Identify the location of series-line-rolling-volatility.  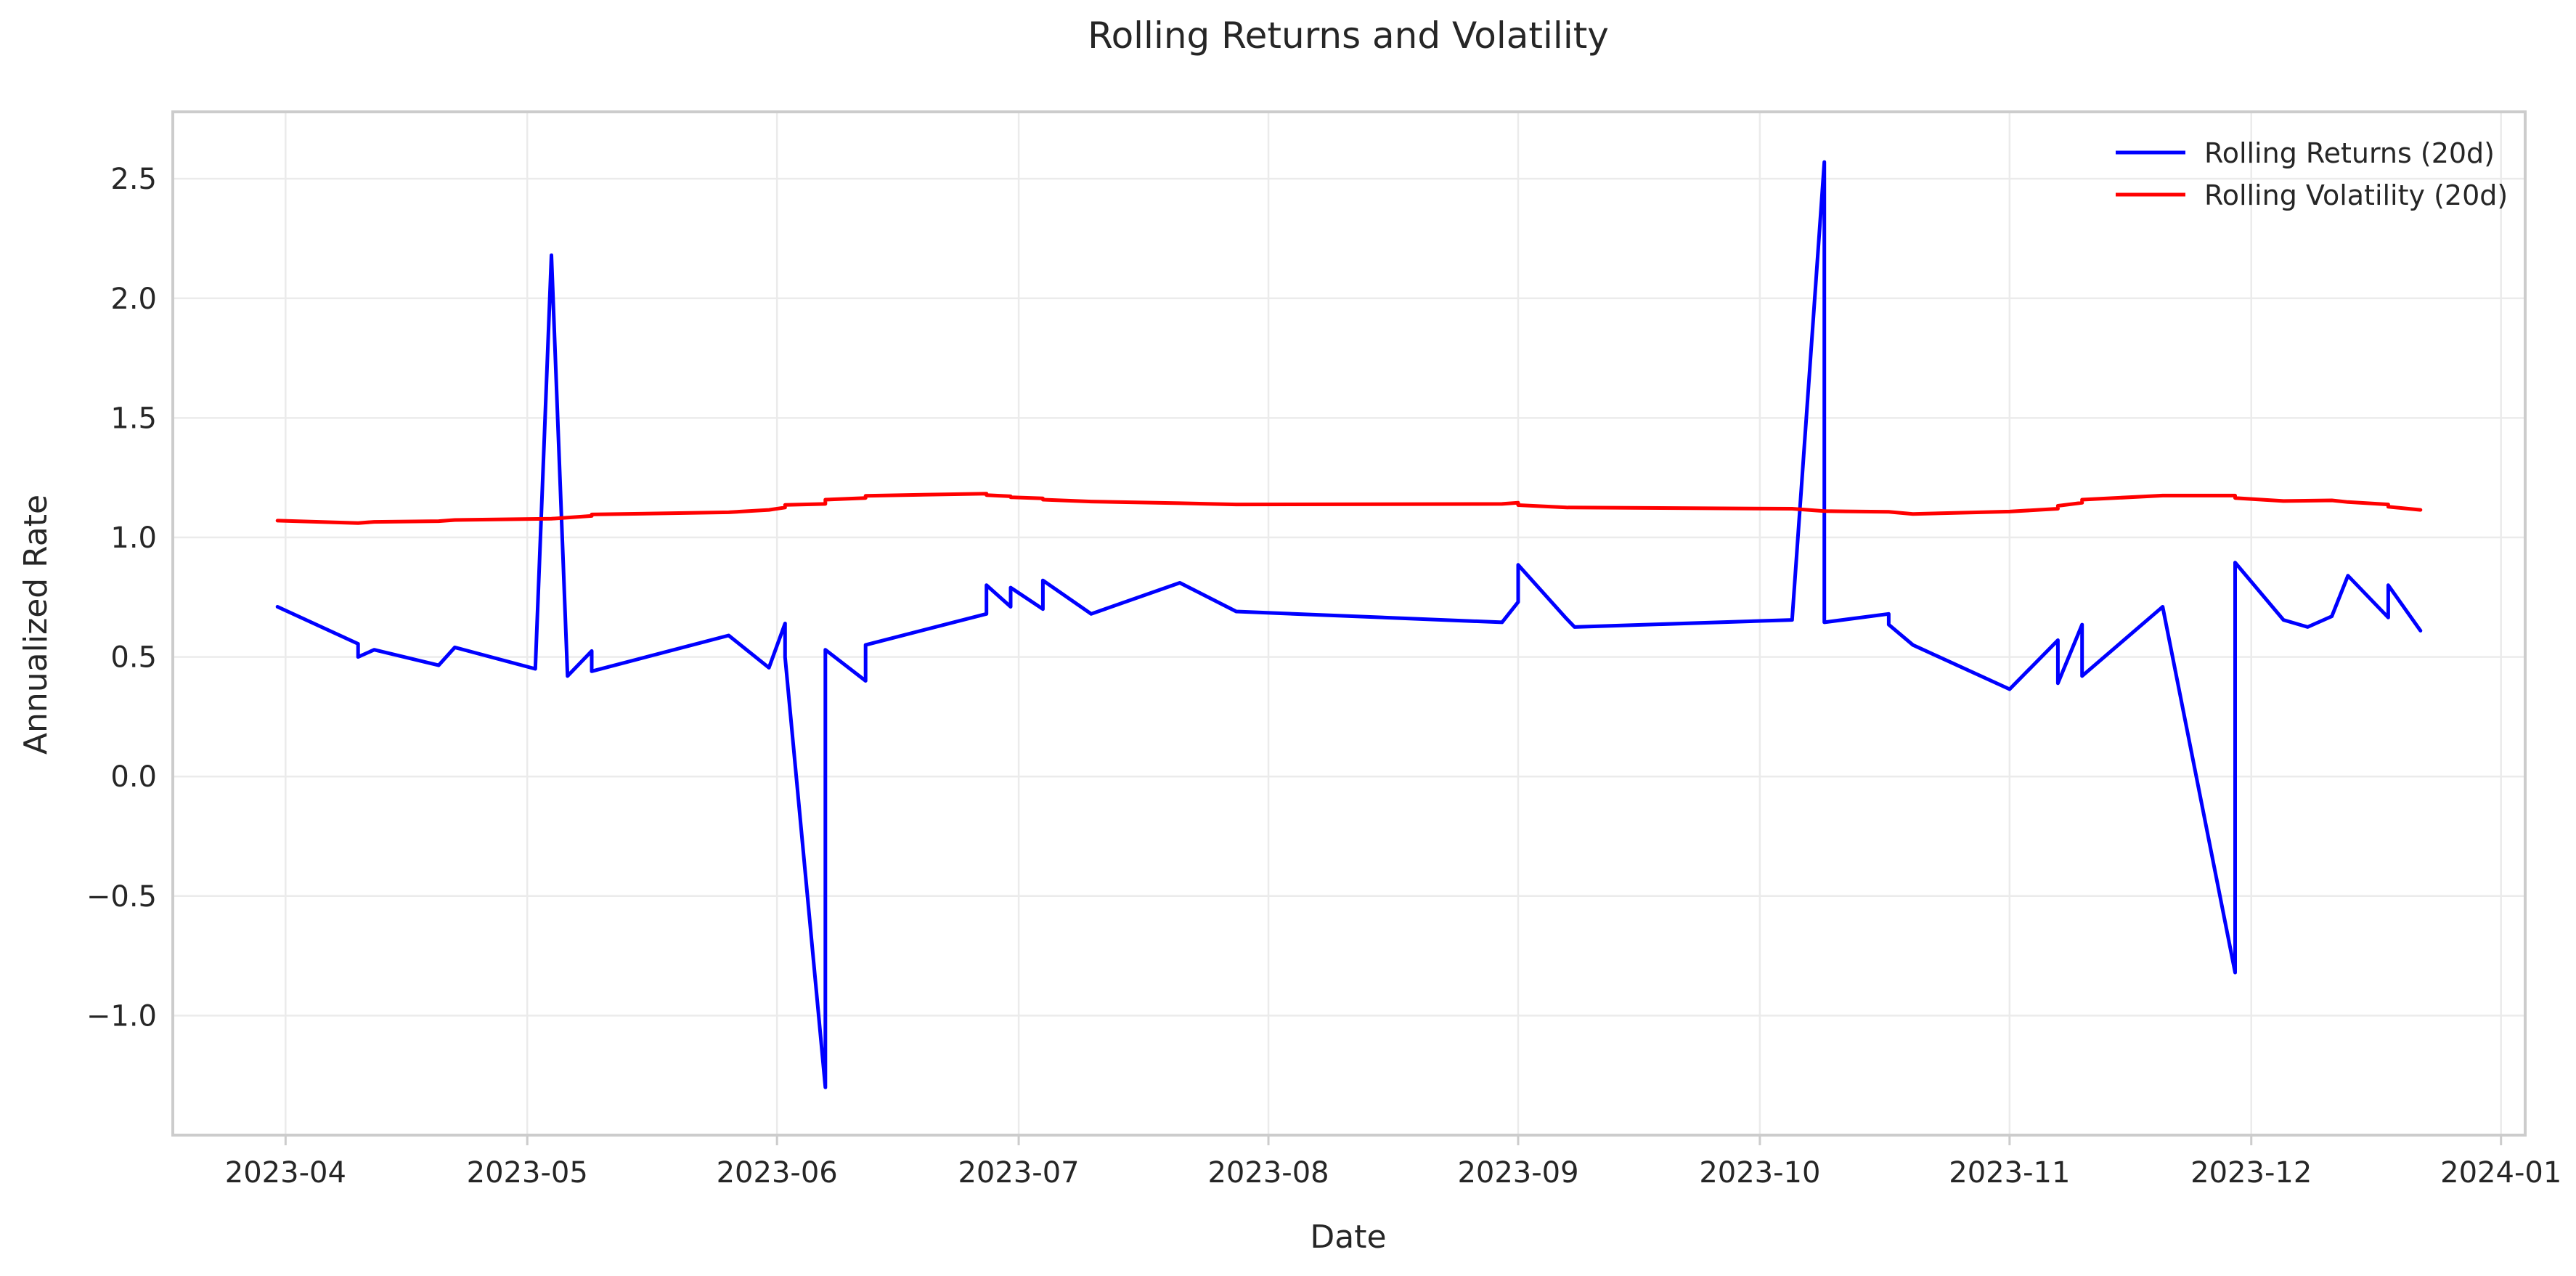
(1349, 508).